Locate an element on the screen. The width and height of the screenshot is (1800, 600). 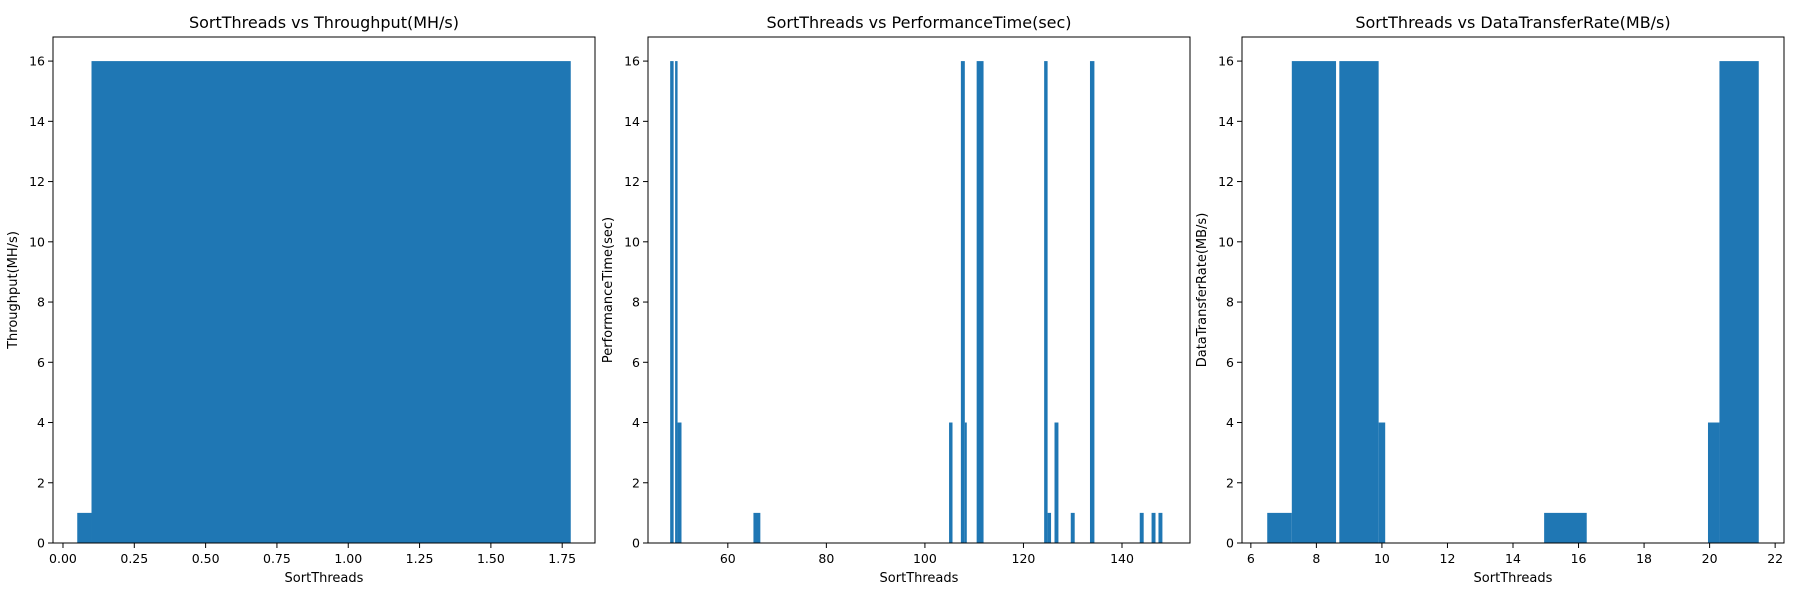
x-tick-label: 0.25 is located at coordinates (134, 558).